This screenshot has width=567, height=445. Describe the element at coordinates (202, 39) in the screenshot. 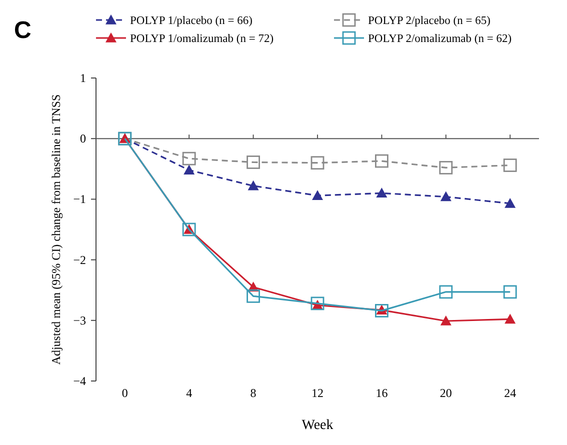

I see `legend-label: POLYP 1/omalizumab (n = 72)` at that location.